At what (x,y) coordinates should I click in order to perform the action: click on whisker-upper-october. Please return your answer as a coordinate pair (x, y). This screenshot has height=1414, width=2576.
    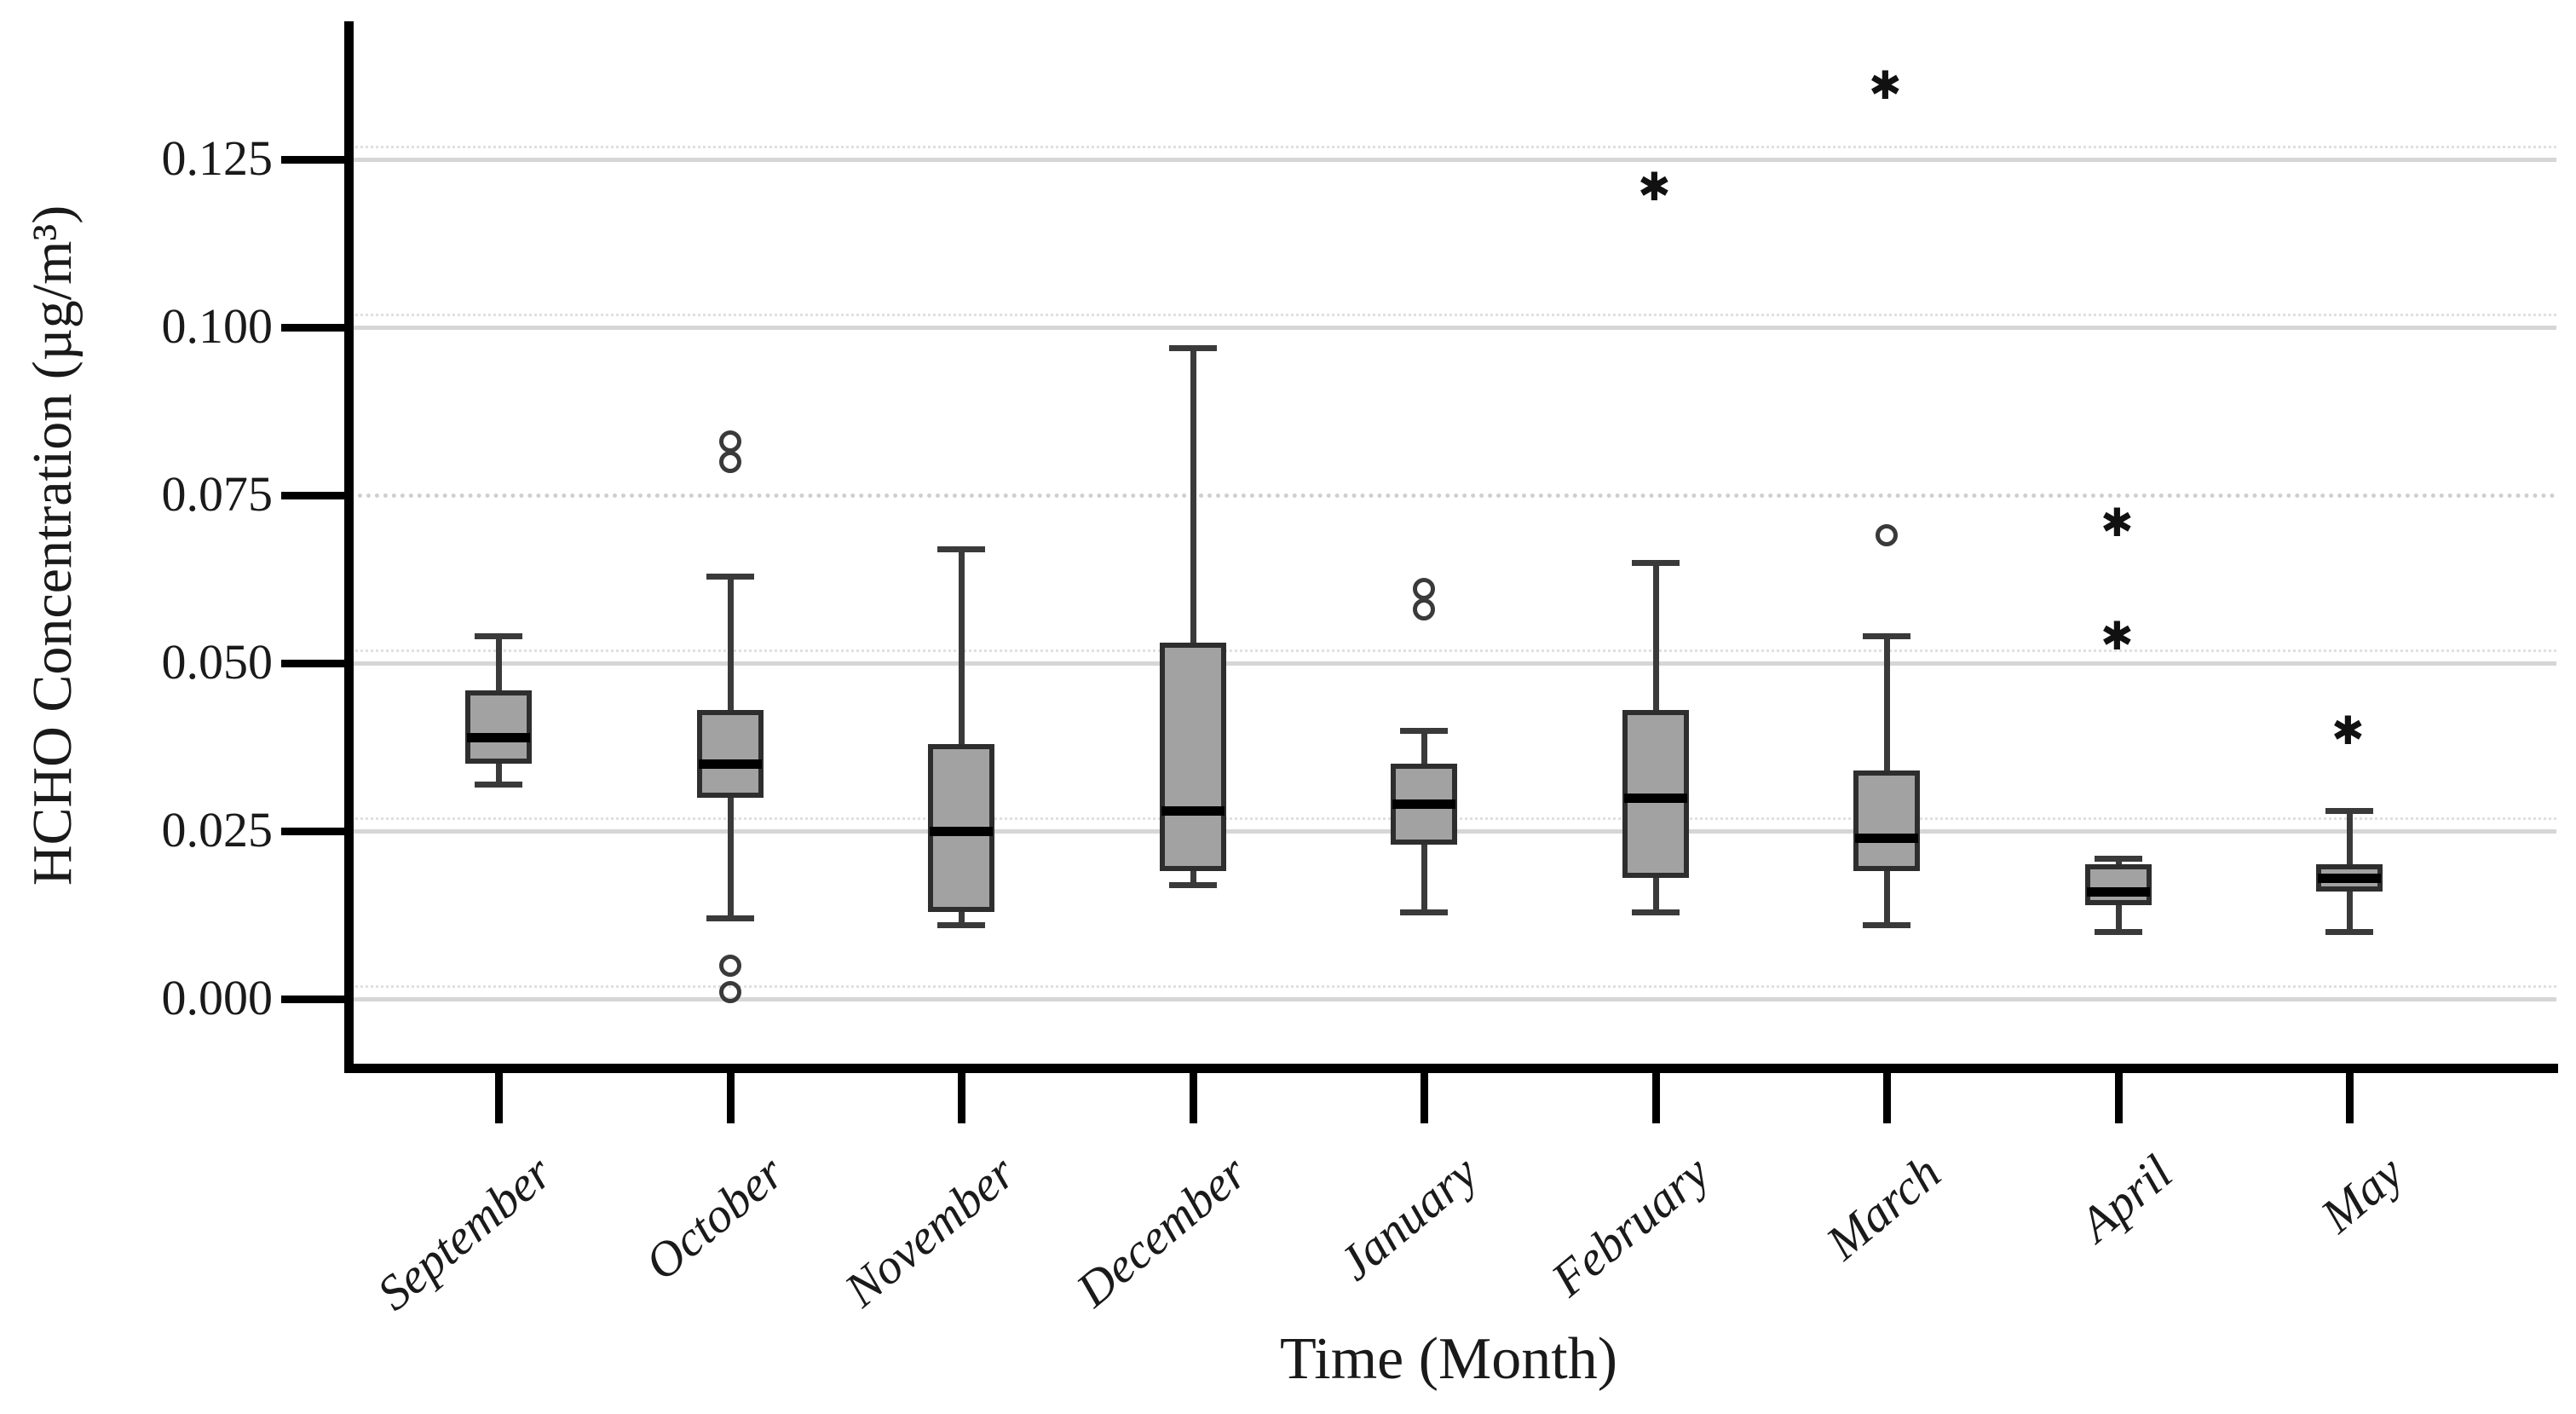
    Looking at the image, I should click on (731, 643).